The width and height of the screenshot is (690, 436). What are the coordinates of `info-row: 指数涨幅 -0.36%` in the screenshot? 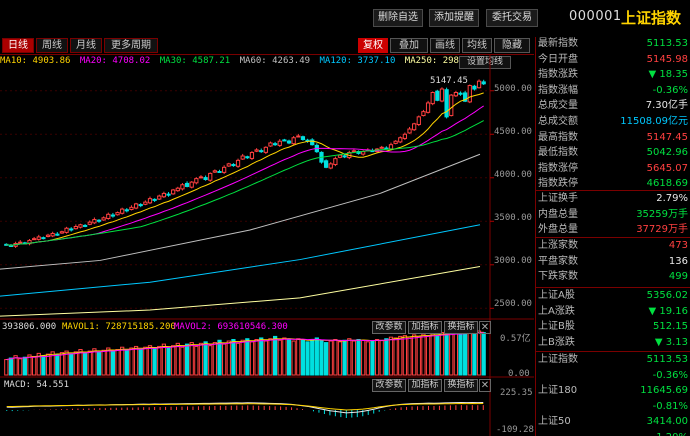 It's located at (613, 91).